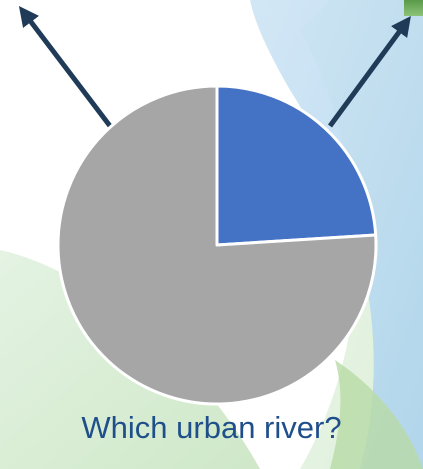 Image resolution: width=423 pixels, height=469 pixels. I want to click on green-band-bottom, so click(376, 414).